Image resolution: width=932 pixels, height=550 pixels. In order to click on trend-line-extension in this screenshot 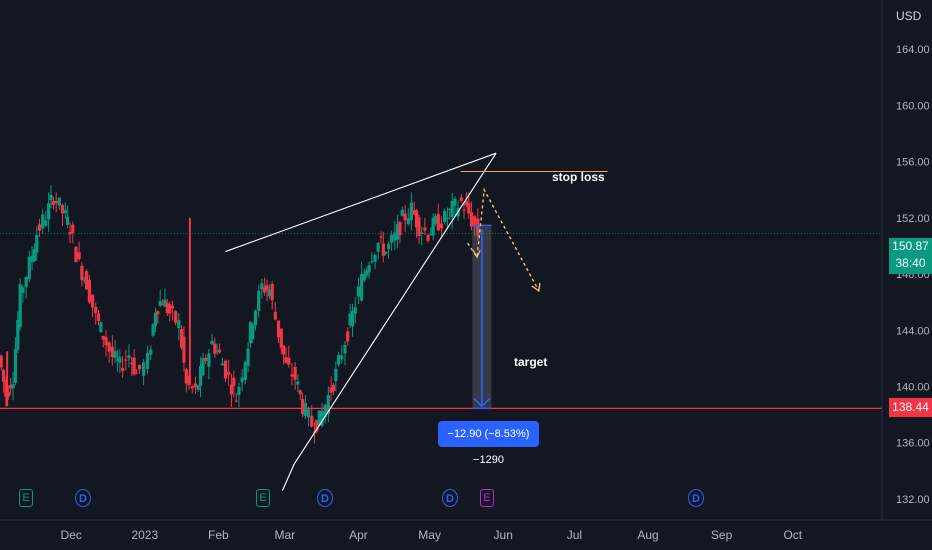, I will do `click(288, 477)`.